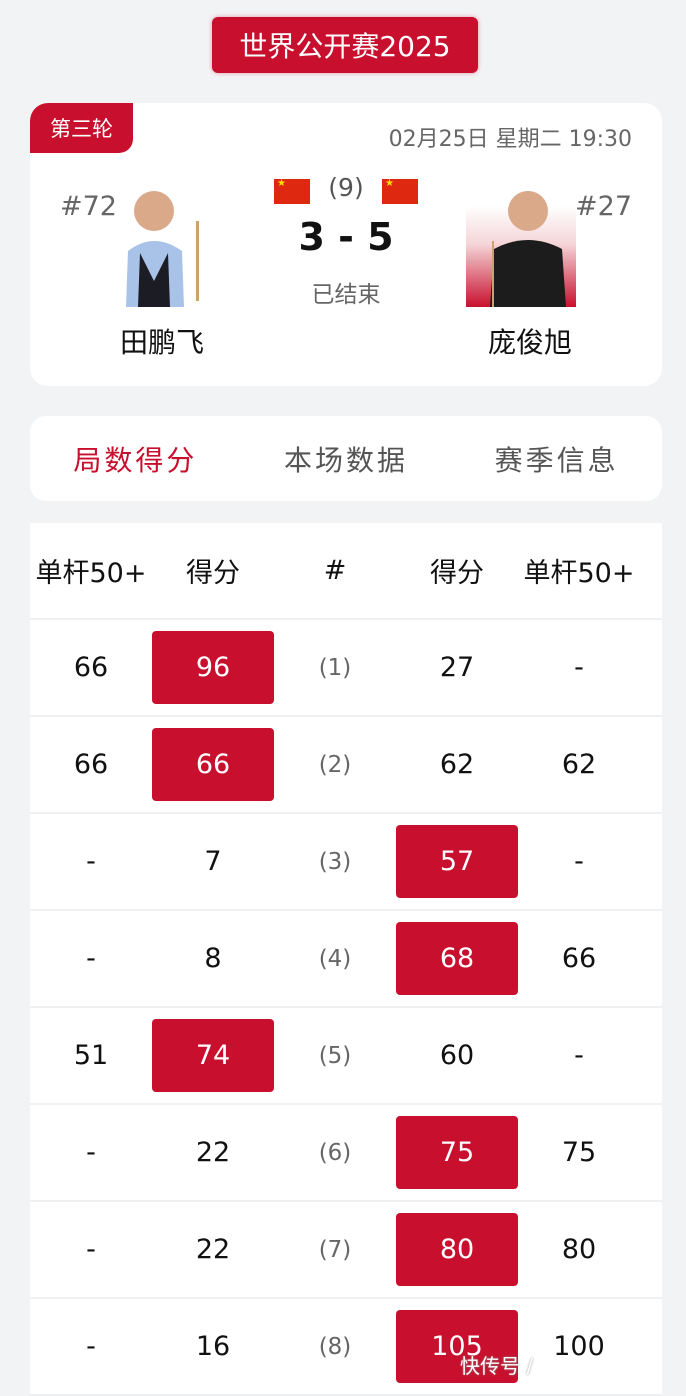  What do you see at coordinates (335, 861) in the screenshot?
I see `frame-number: (3)` at bounding box center [335, 861].